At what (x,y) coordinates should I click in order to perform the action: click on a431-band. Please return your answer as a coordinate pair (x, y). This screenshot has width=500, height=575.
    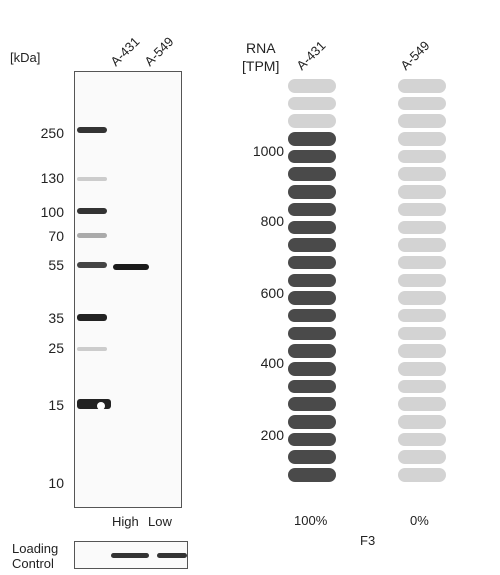
    Looking at the image, I should click on (131, 267).